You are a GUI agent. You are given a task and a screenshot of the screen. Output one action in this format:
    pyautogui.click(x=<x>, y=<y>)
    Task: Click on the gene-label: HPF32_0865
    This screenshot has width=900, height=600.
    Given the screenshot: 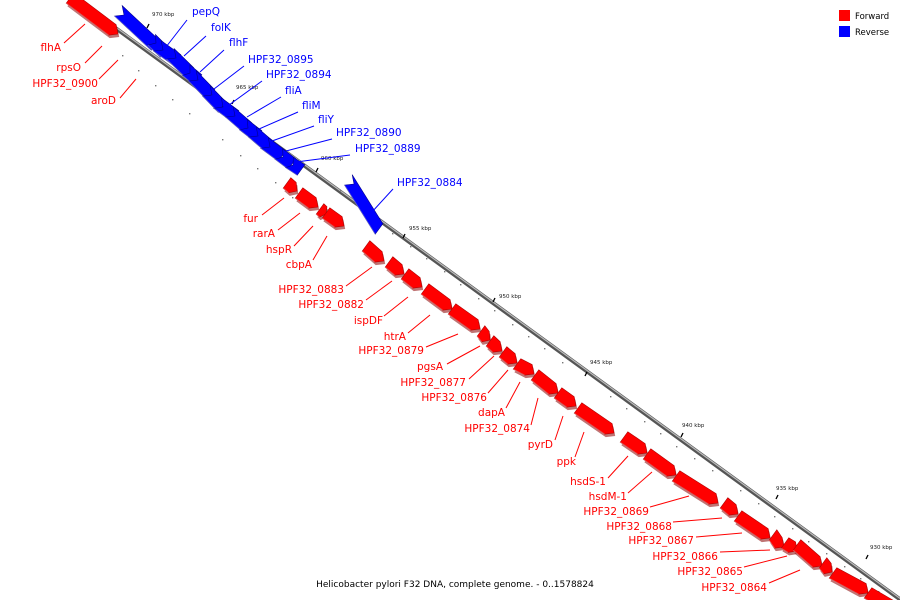 What is the action you would take?
    pyautogui.click(x=710, y=572)
    